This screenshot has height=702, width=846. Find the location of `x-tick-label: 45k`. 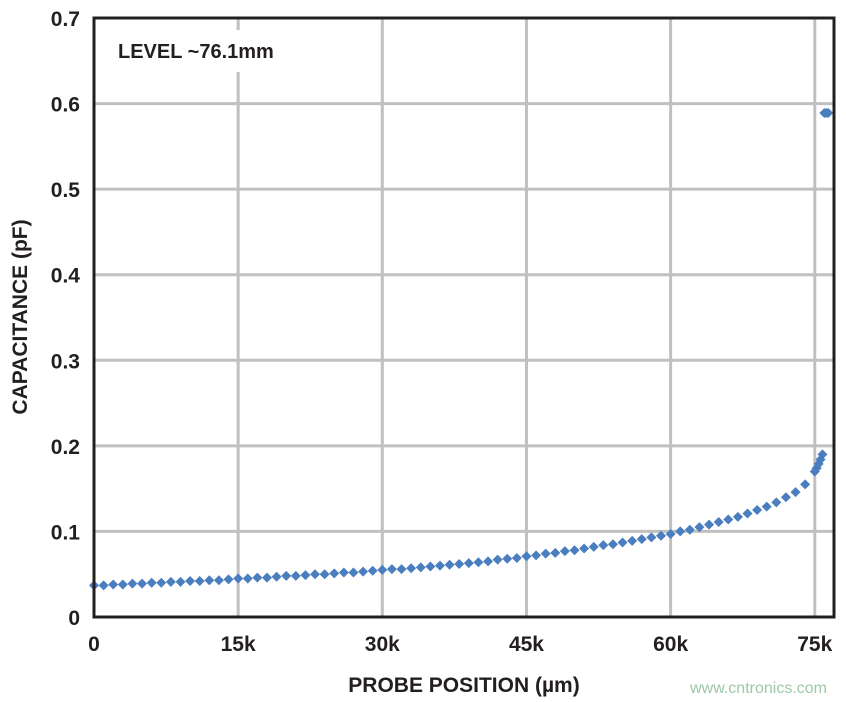

x-tick-label: 45k is located at coordinates (526, 644).